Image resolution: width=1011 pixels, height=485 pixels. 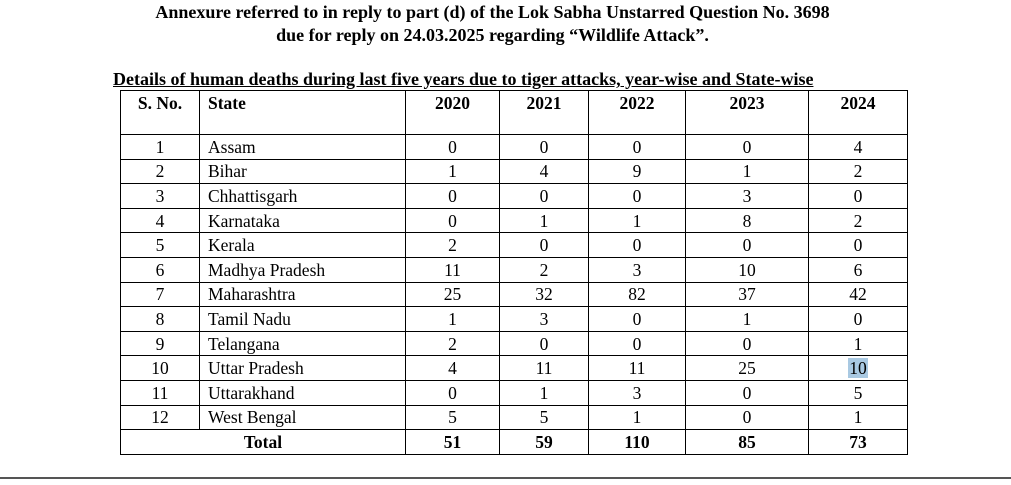 What do you see at coordinates (160, 220) in the screenshot?
I see `cell-sno: 4` at bounding box center [160, 220].